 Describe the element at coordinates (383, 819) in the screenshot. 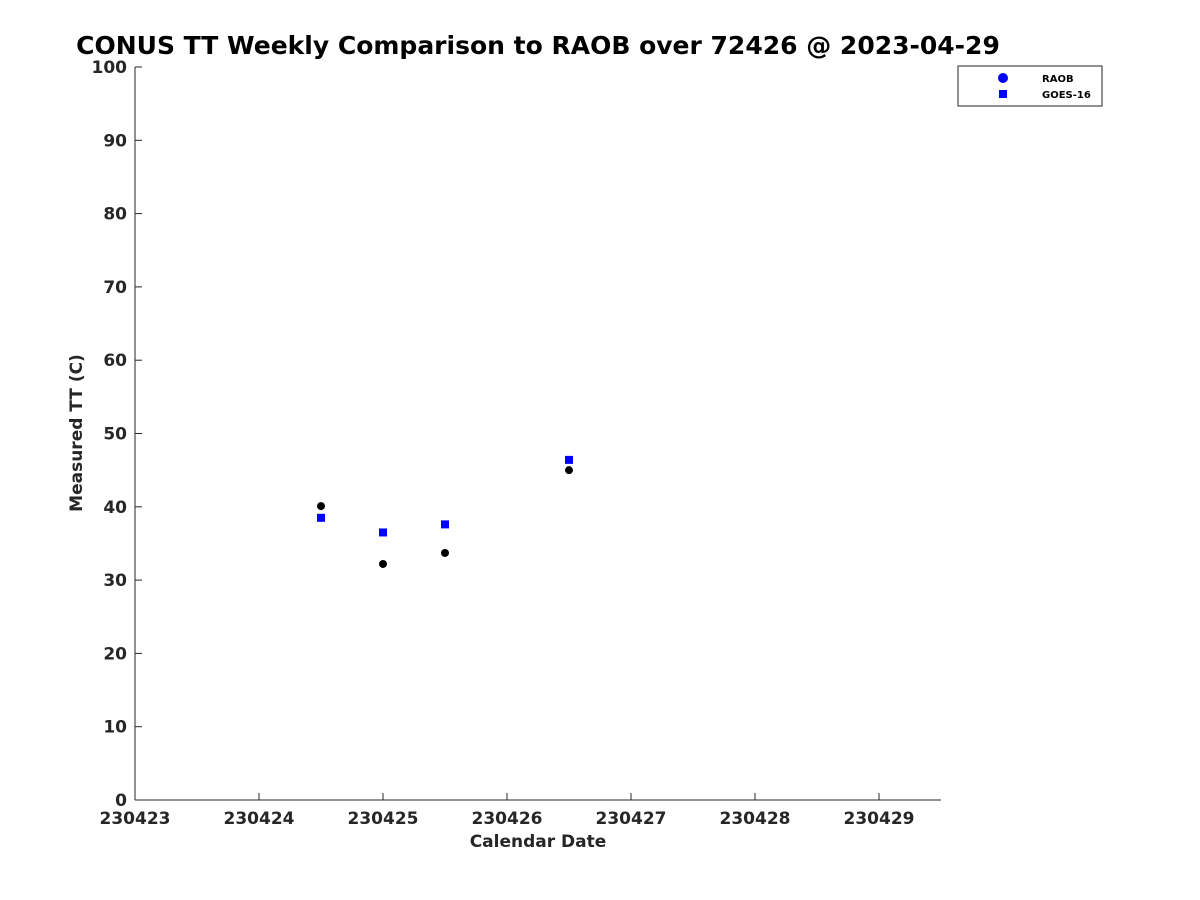

I see `x-tick-label: 230425` at that location.